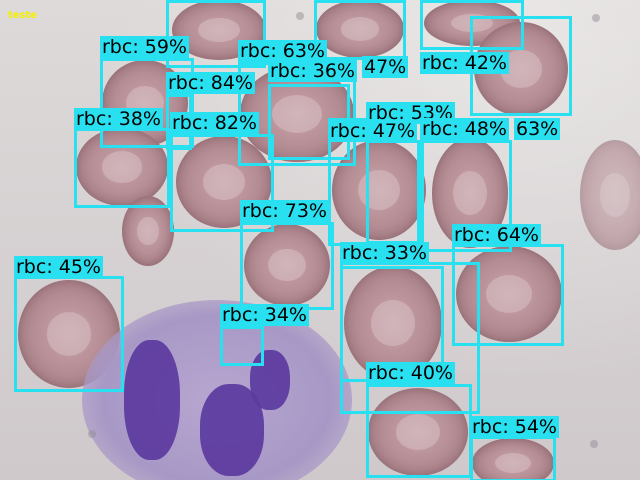 The image size is (640, 480). What do you see at coordinates (118, 119) in the screenshot?
I see `detection-label: rbc: 38%` at bounding box center [118, 119].